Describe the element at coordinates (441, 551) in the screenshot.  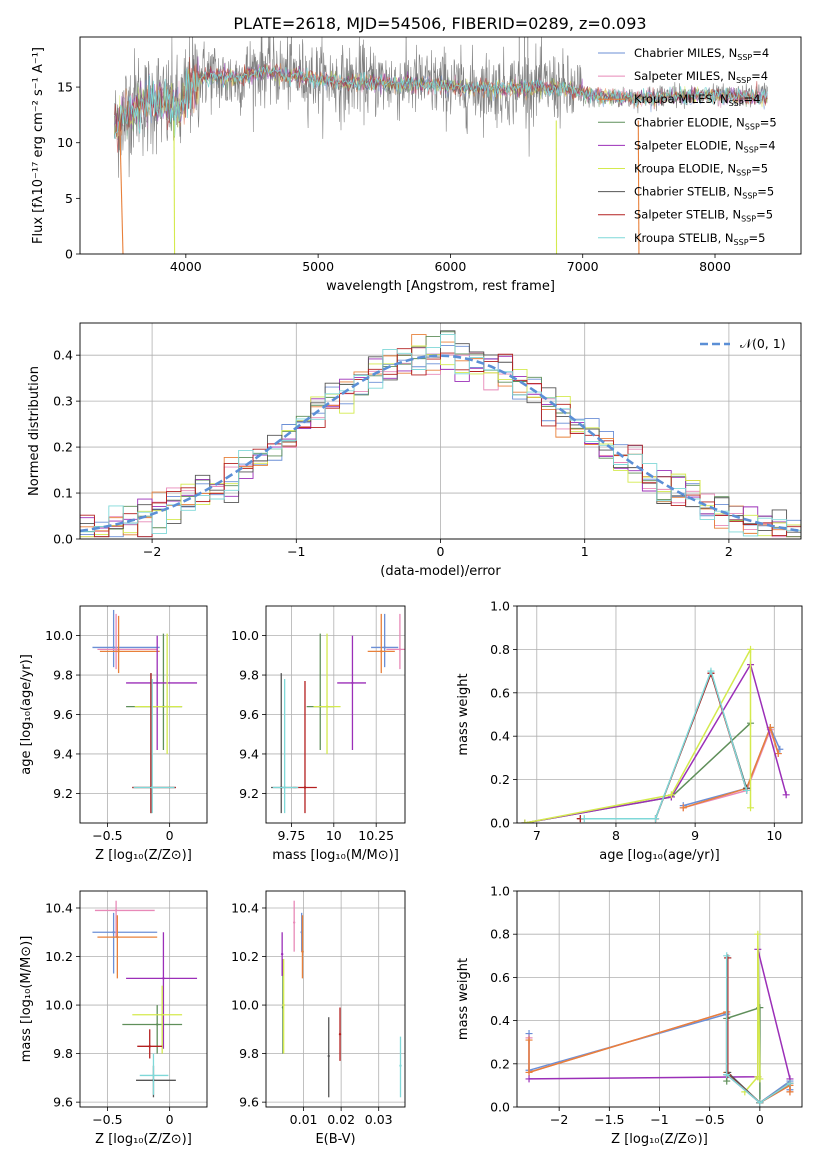
I see `x-tick-label: 0` at that location.